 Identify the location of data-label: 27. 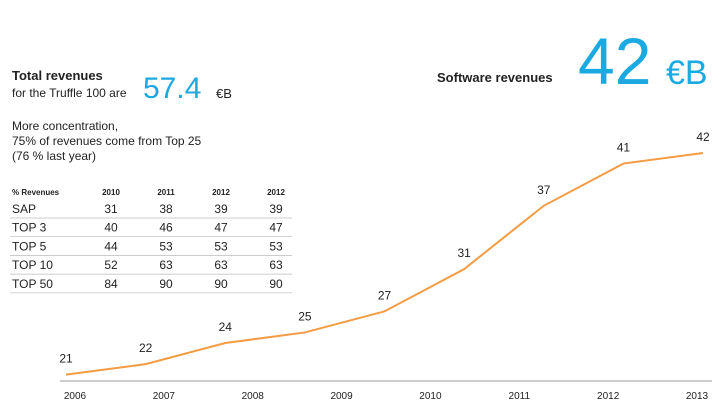
(385, 295).